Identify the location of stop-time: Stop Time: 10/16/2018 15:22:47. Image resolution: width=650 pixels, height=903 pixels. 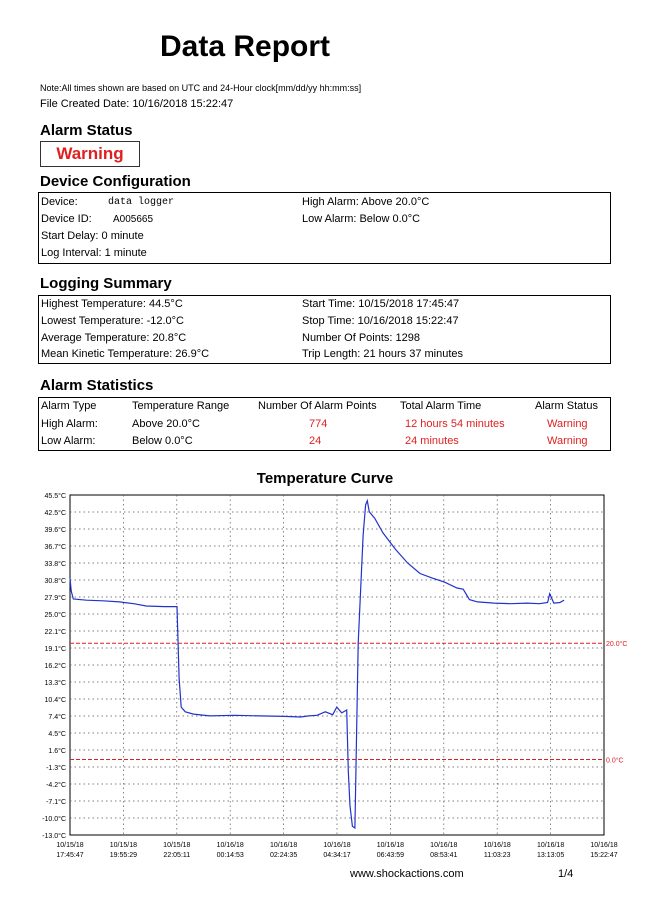
(380, 321).